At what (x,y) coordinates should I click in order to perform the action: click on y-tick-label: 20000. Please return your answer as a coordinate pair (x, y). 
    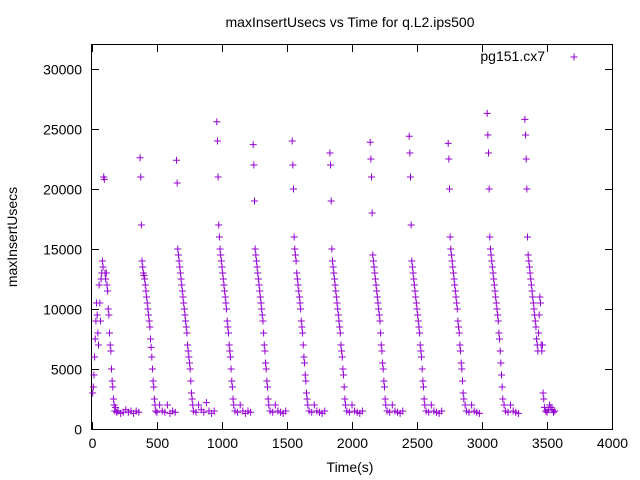
    Looking at the image, I should click on (62, 190).